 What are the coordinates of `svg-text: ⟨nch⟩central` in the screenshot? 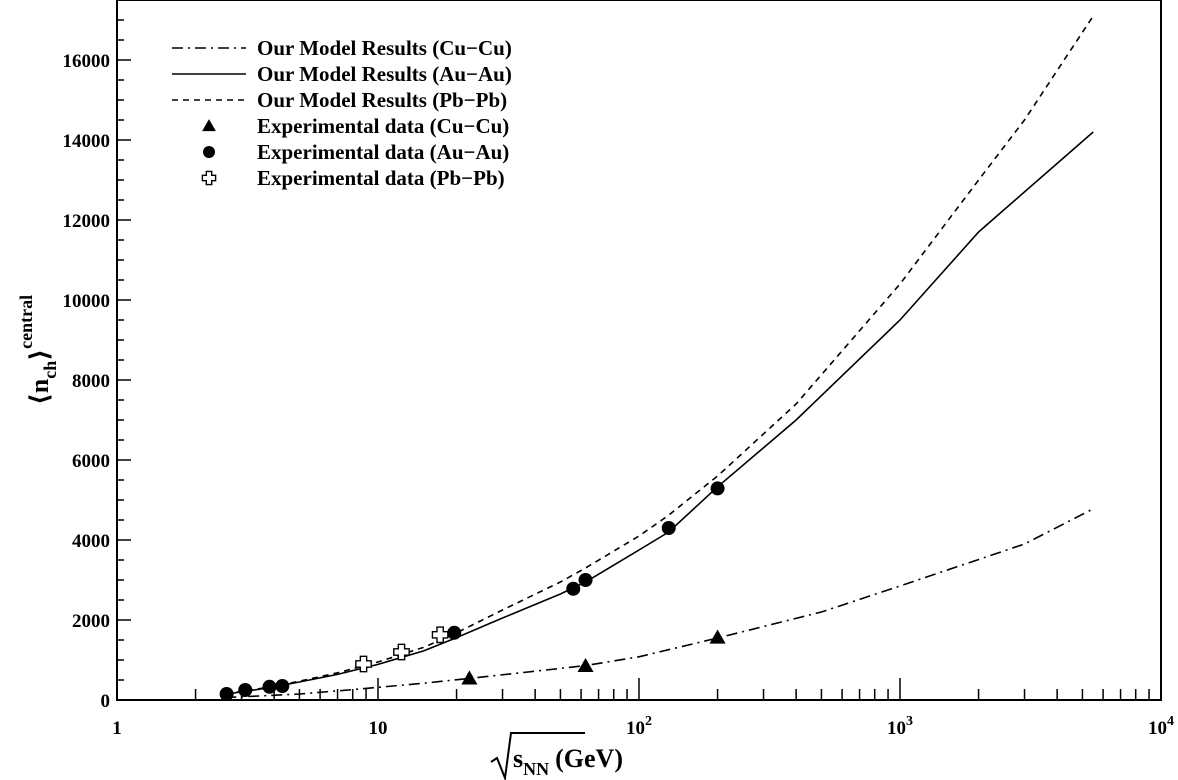 It's located at (38, 350).